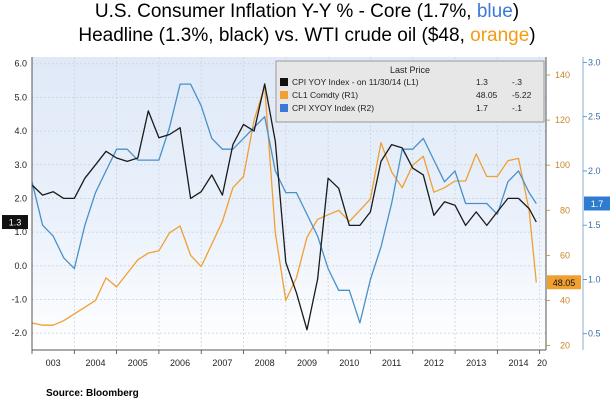  I want to click on x-tick-label: 2007, so click(222, 363).